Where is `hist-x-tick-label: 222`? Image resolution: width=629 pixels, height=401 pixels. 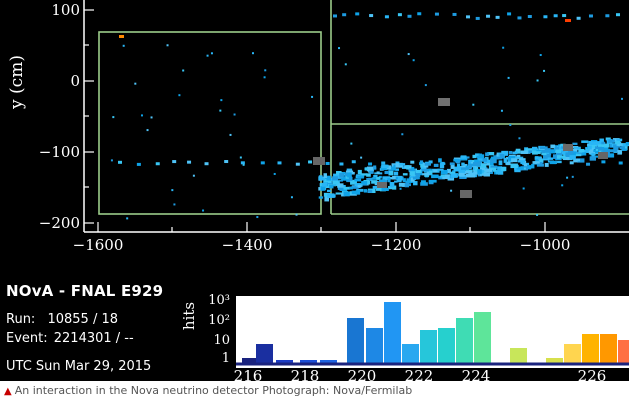
hist-x-tick-label: 222 is located at coordinates (419, 374).